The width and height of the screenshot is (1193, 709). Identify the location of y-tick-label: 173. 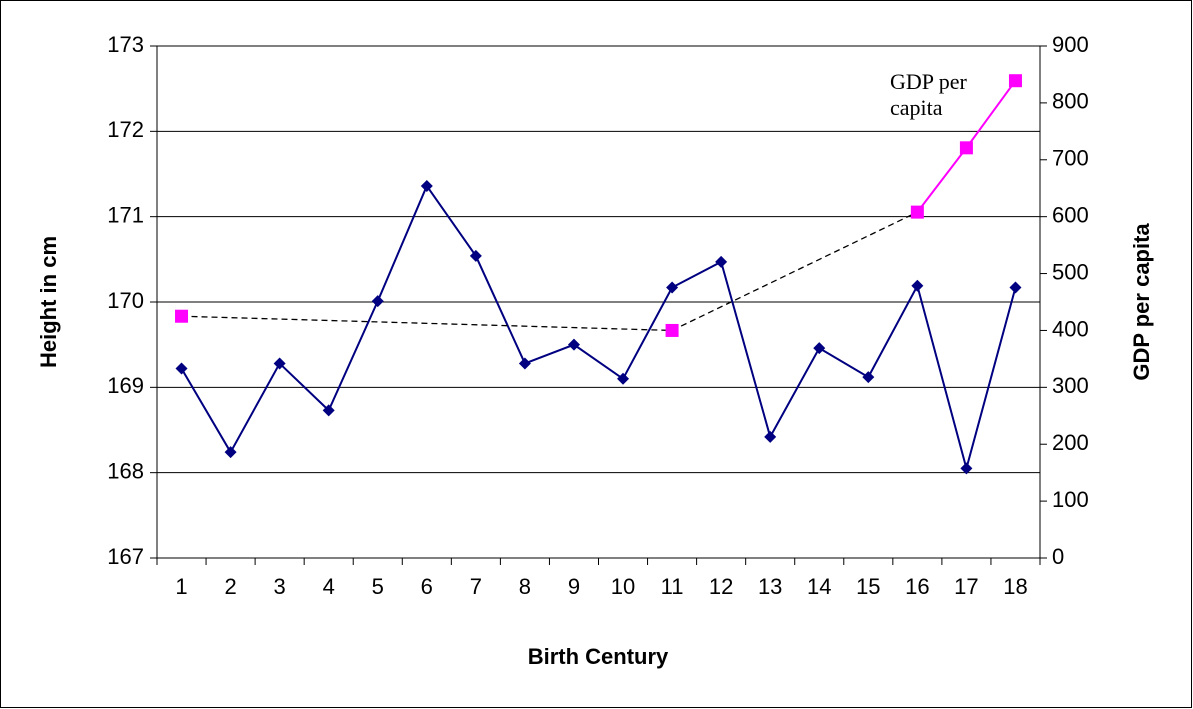
(125, 44).